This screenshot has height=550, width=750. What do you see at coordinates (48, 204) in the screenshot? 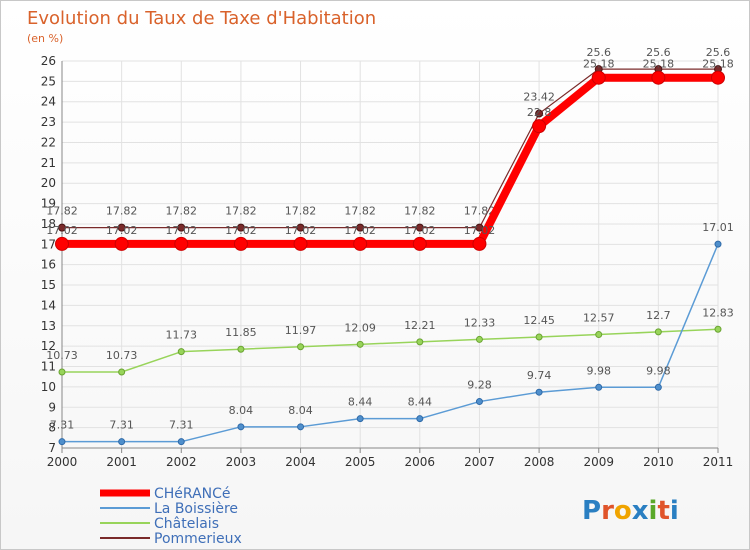
I see `y-tick-label: 19` at bounding box center [48, 204].